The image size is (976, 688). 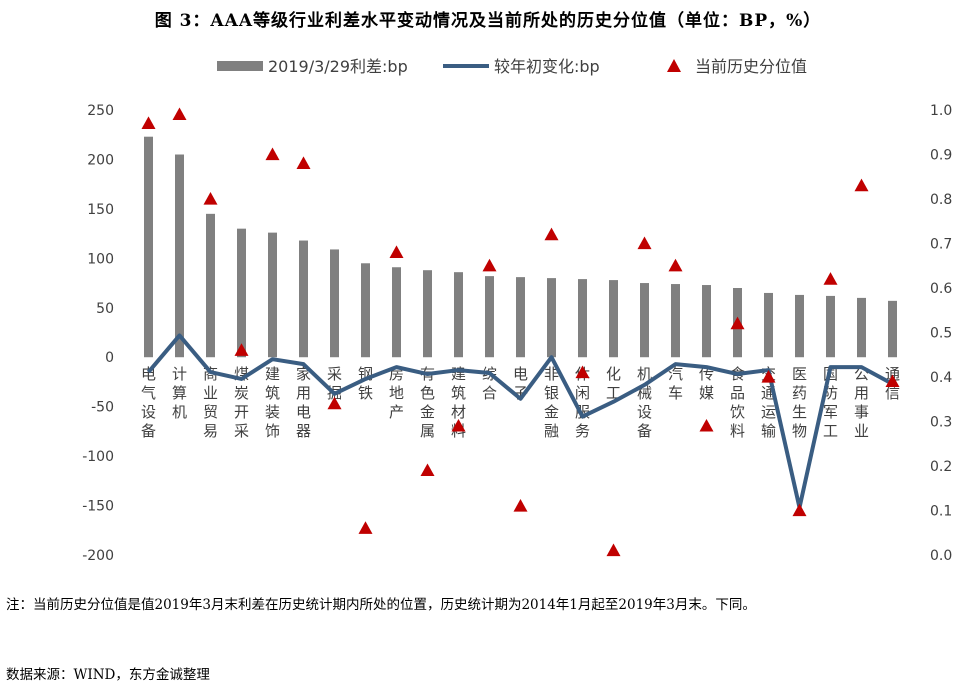 I want to click on left-tick-label: -200, so click(x=98, y=556).